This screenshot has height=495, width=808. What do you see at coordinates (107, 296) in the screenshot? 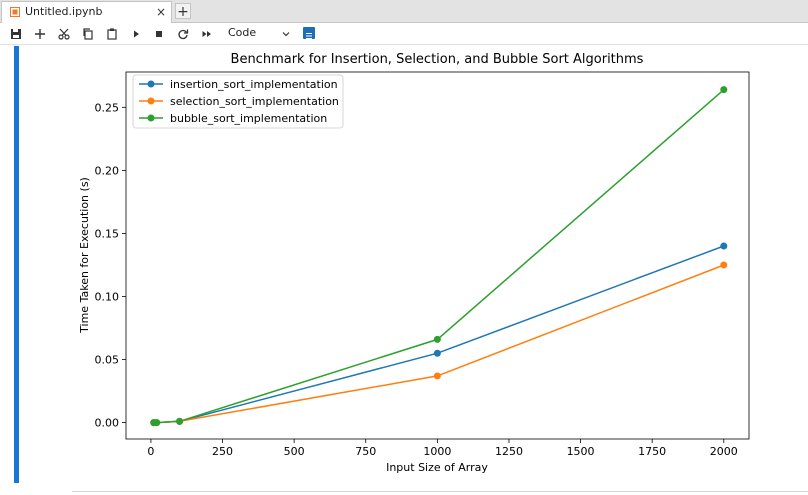
I see `y-tick-label: 0.10` at bounding box center [107, 296].